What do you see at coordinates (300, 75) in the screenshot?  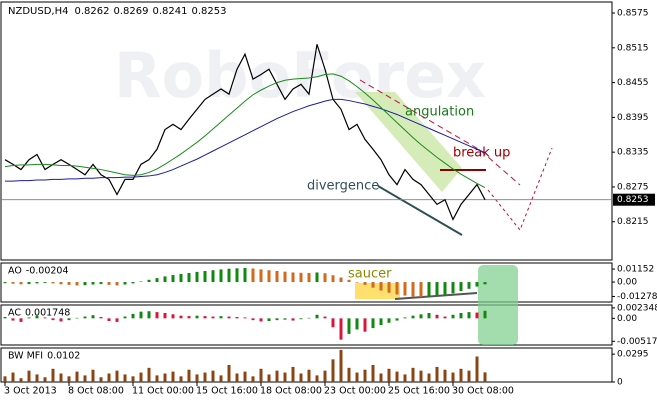 I see `watermark: RoboForex` at bounding box center [300, 75].